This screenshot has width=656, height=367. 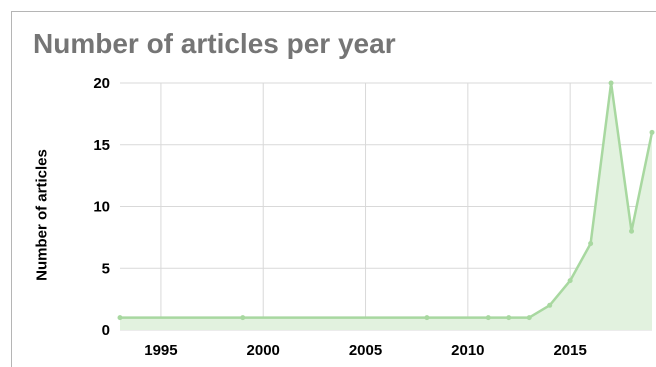 I want to click on data-point-2018, so click(x=632, y=231).